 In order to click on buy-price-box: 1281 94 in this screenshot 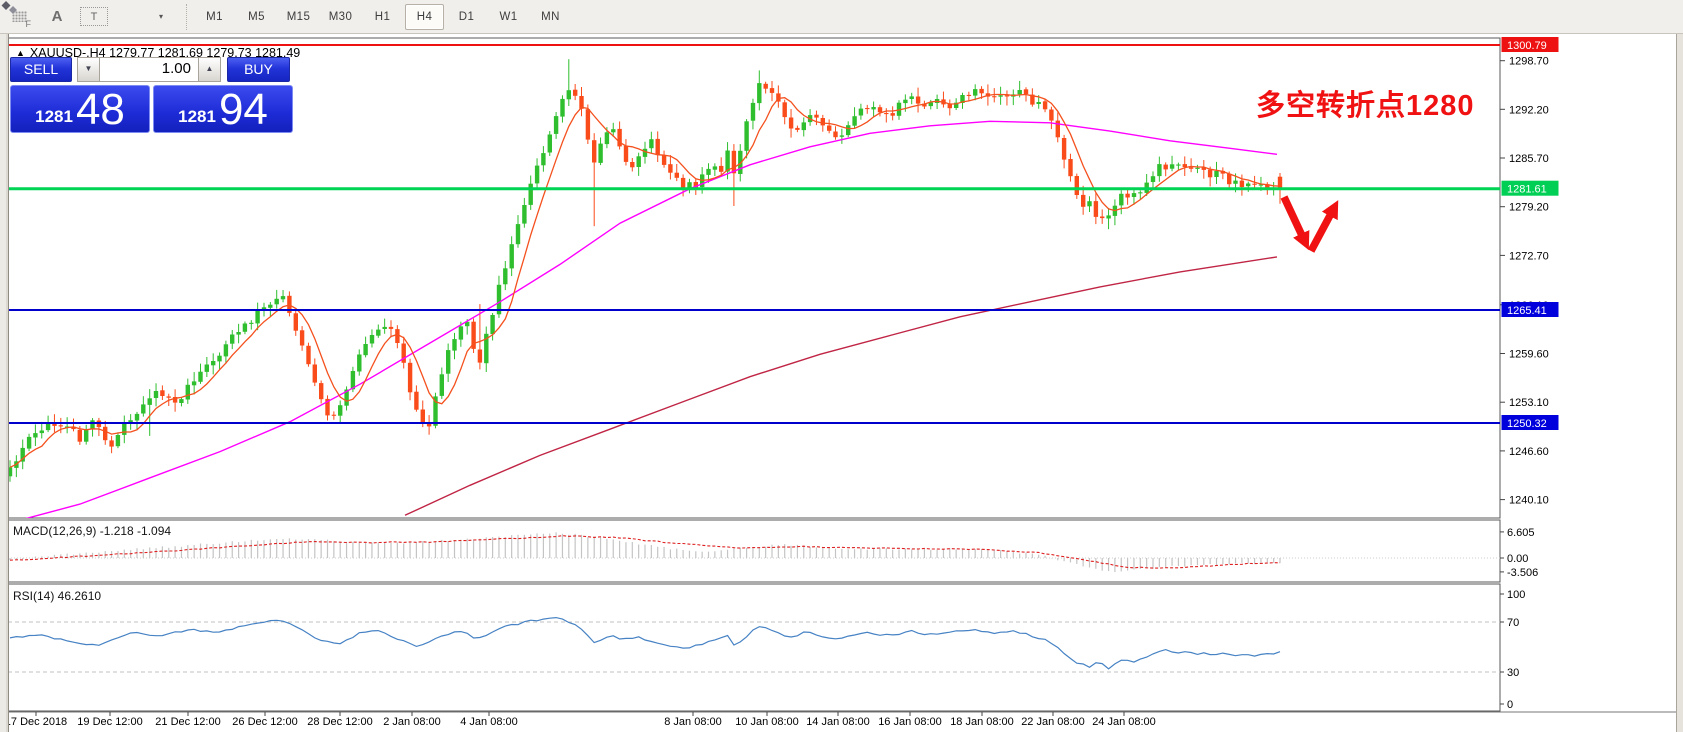, I will do `click(223, 109)`.